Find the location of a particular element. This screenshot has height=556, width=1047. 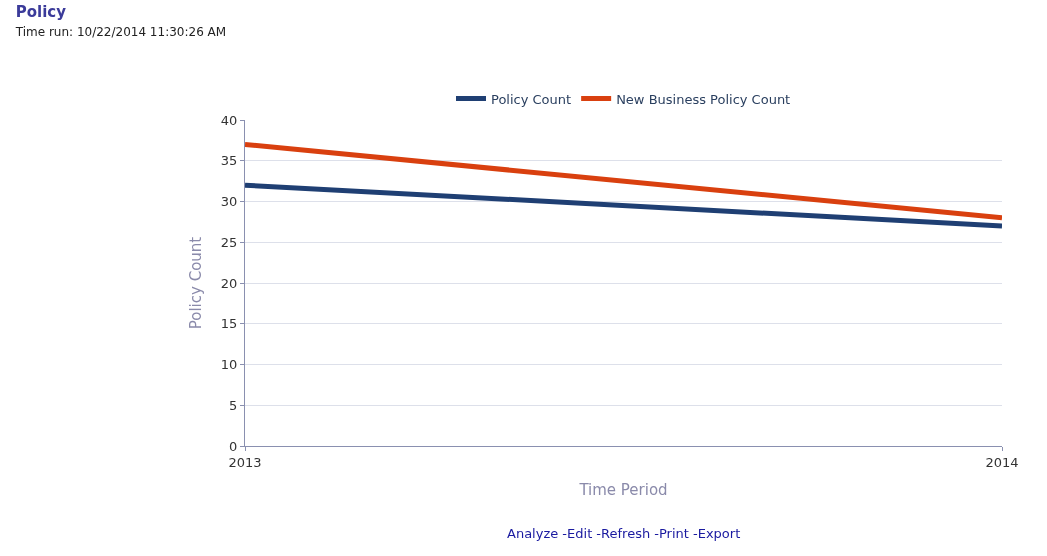

legend-label: Policy Count is located at coordinates (531, 99).